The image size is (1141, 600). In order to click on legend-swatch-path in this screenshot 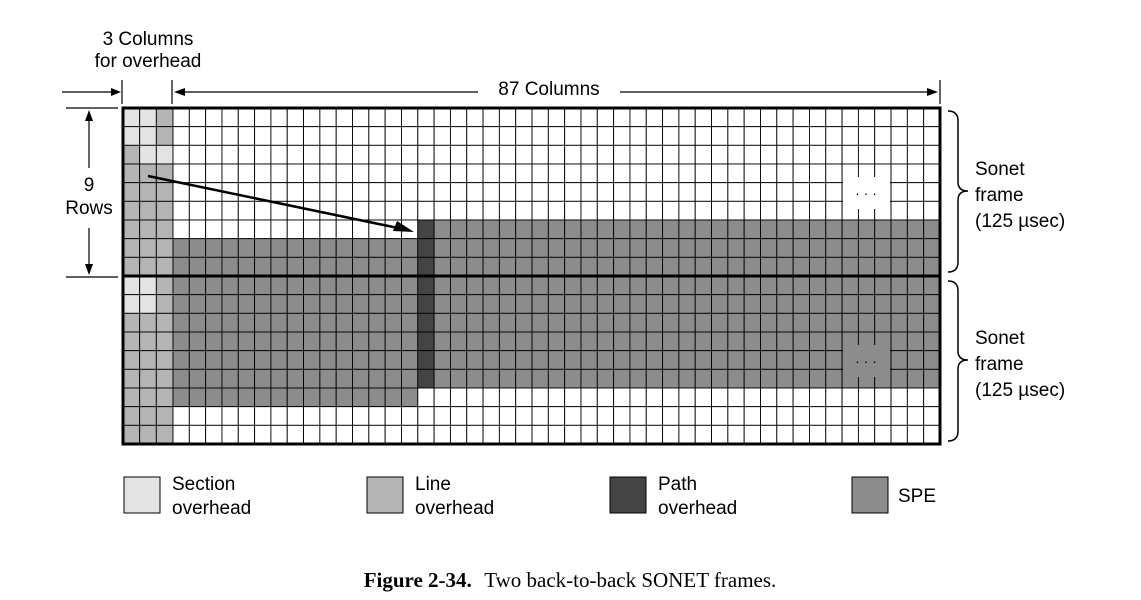, I will do `click(628, 495)`.